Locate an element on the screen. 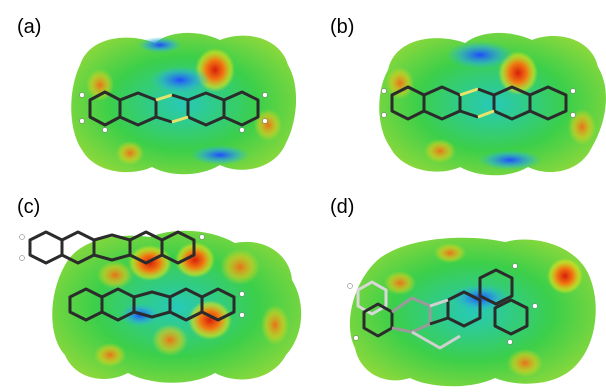 This screenshot has width=606, height=392. panel-b-label: (b) is located at coordinates (342, 27).